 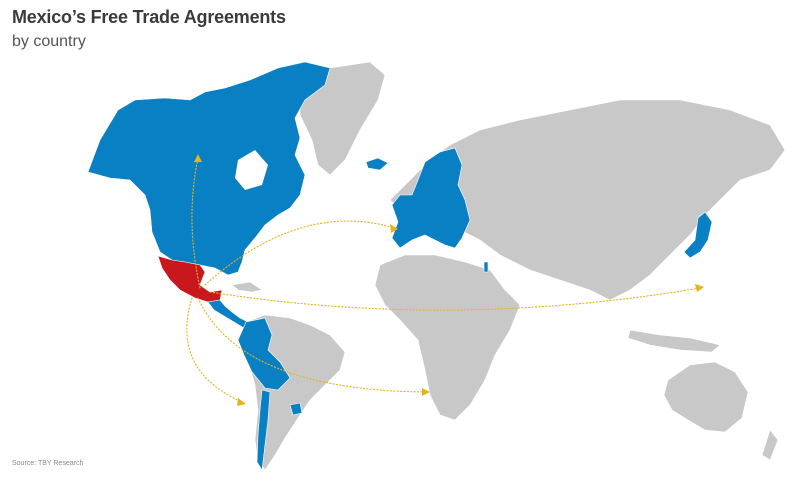 I want to click on israel, so click(x=486, y=267).